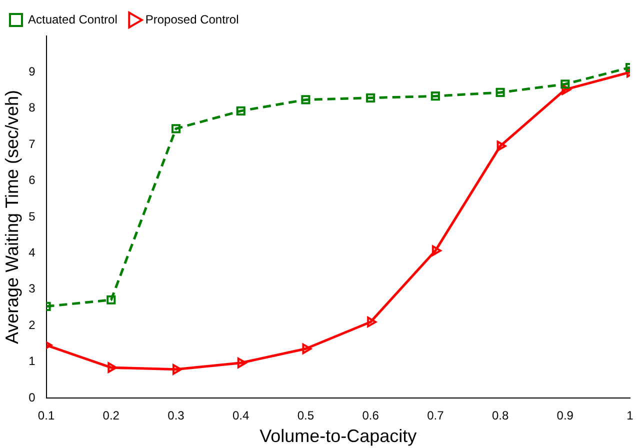  What do you see at coordinates (192, 19) in the screenshot?
I see `legend-label: Proposed Control` at bounding box center [192, 19].